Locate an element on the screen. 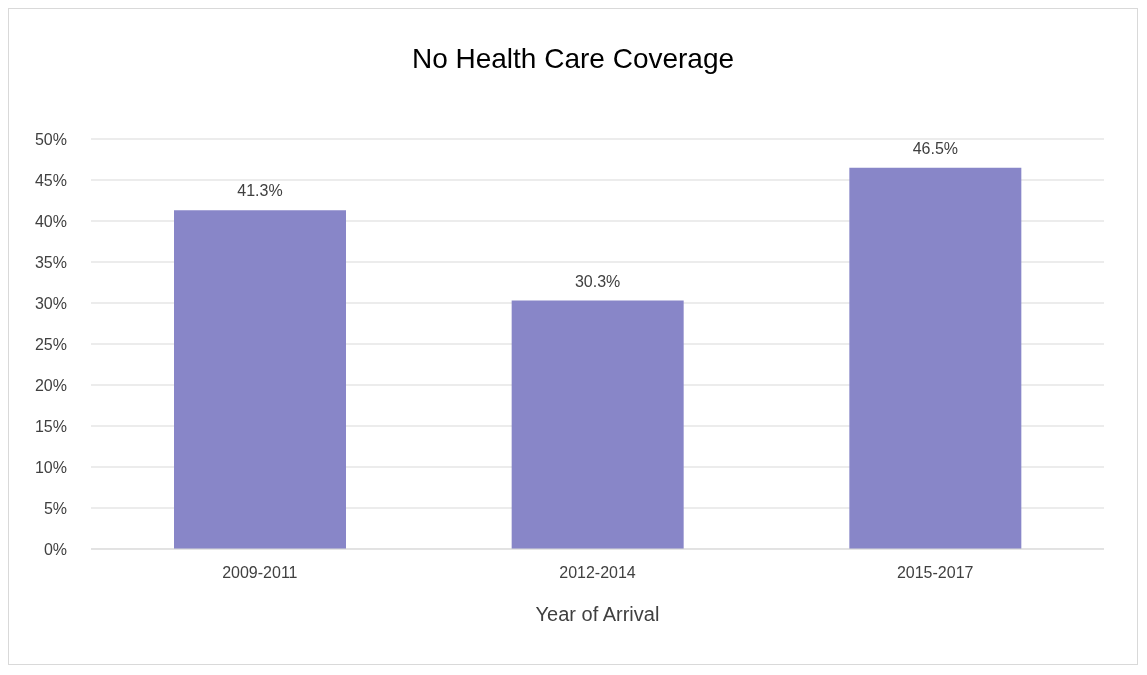 The image size is (1147, 675). y-tick-label: 35% is located at coordinates (50, 262).